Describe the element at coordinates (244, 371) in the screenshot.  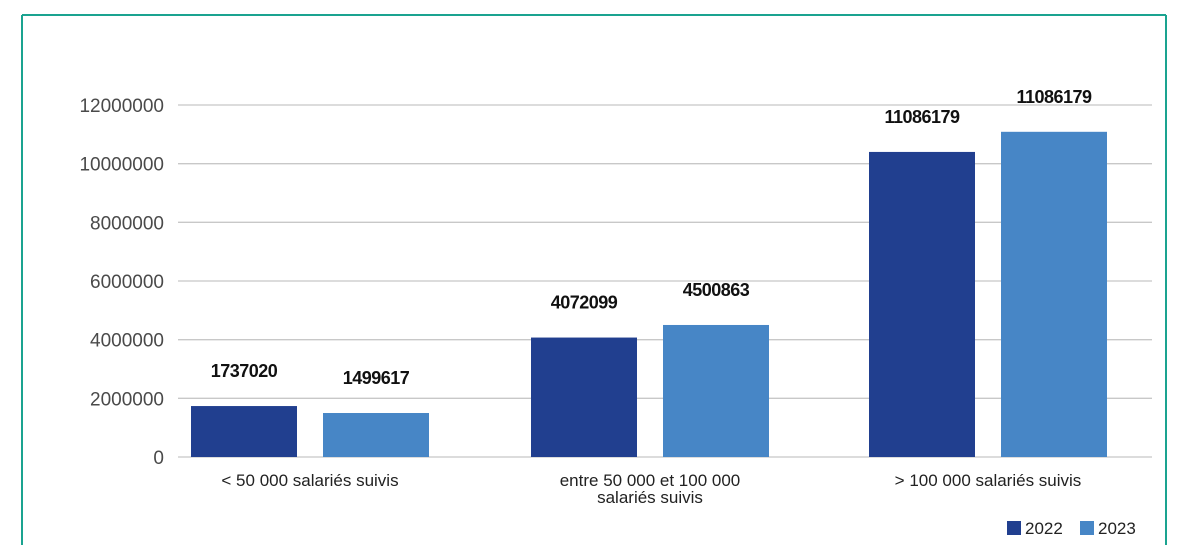
I see `data-label-2022-1: 1737020` at that location.